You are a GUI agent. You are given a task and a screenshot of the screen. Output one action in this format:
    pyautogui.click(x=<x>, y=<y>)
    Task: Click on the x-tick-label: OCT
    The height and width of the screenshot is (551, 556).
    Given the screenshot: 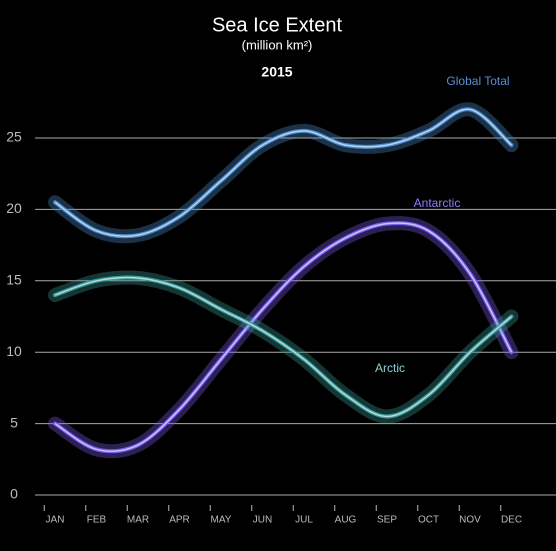 What is the action you would take?
    pyautogui.click(x=428, y=520)
    